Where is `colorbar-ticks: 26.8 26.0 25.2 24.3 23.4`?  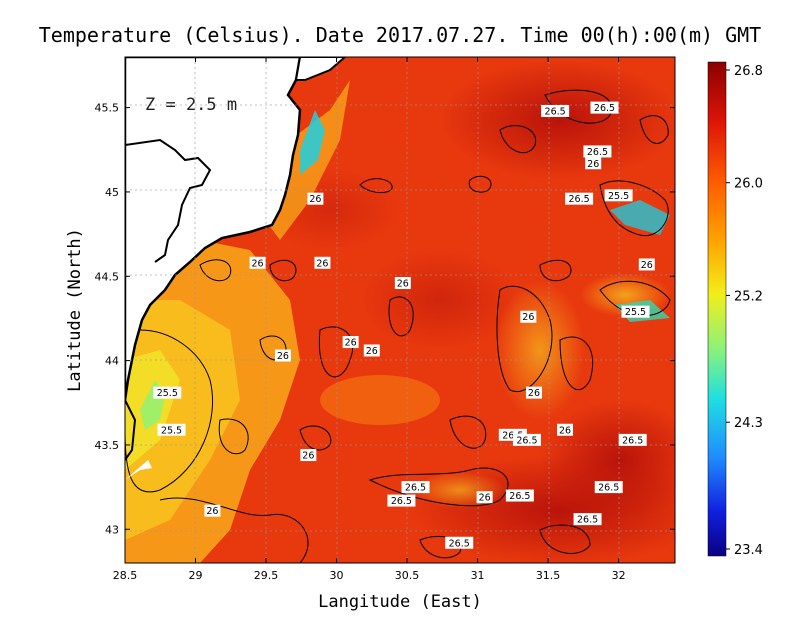
colorbar-ticks: 26.8 26.0 25.2 24.3 23.4 is located at coordinates (744, 311).